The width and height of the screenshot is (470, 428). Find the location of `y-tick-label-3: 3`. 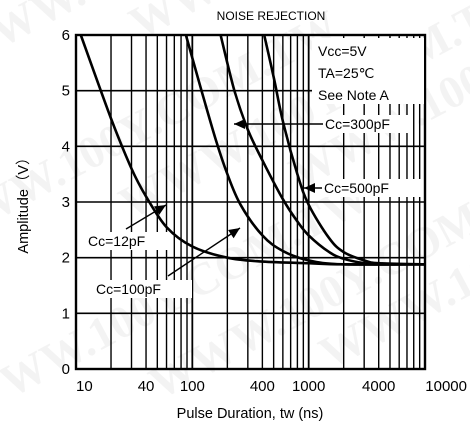

y-tick-label-3: 3 is located at coordinates (66, 202).